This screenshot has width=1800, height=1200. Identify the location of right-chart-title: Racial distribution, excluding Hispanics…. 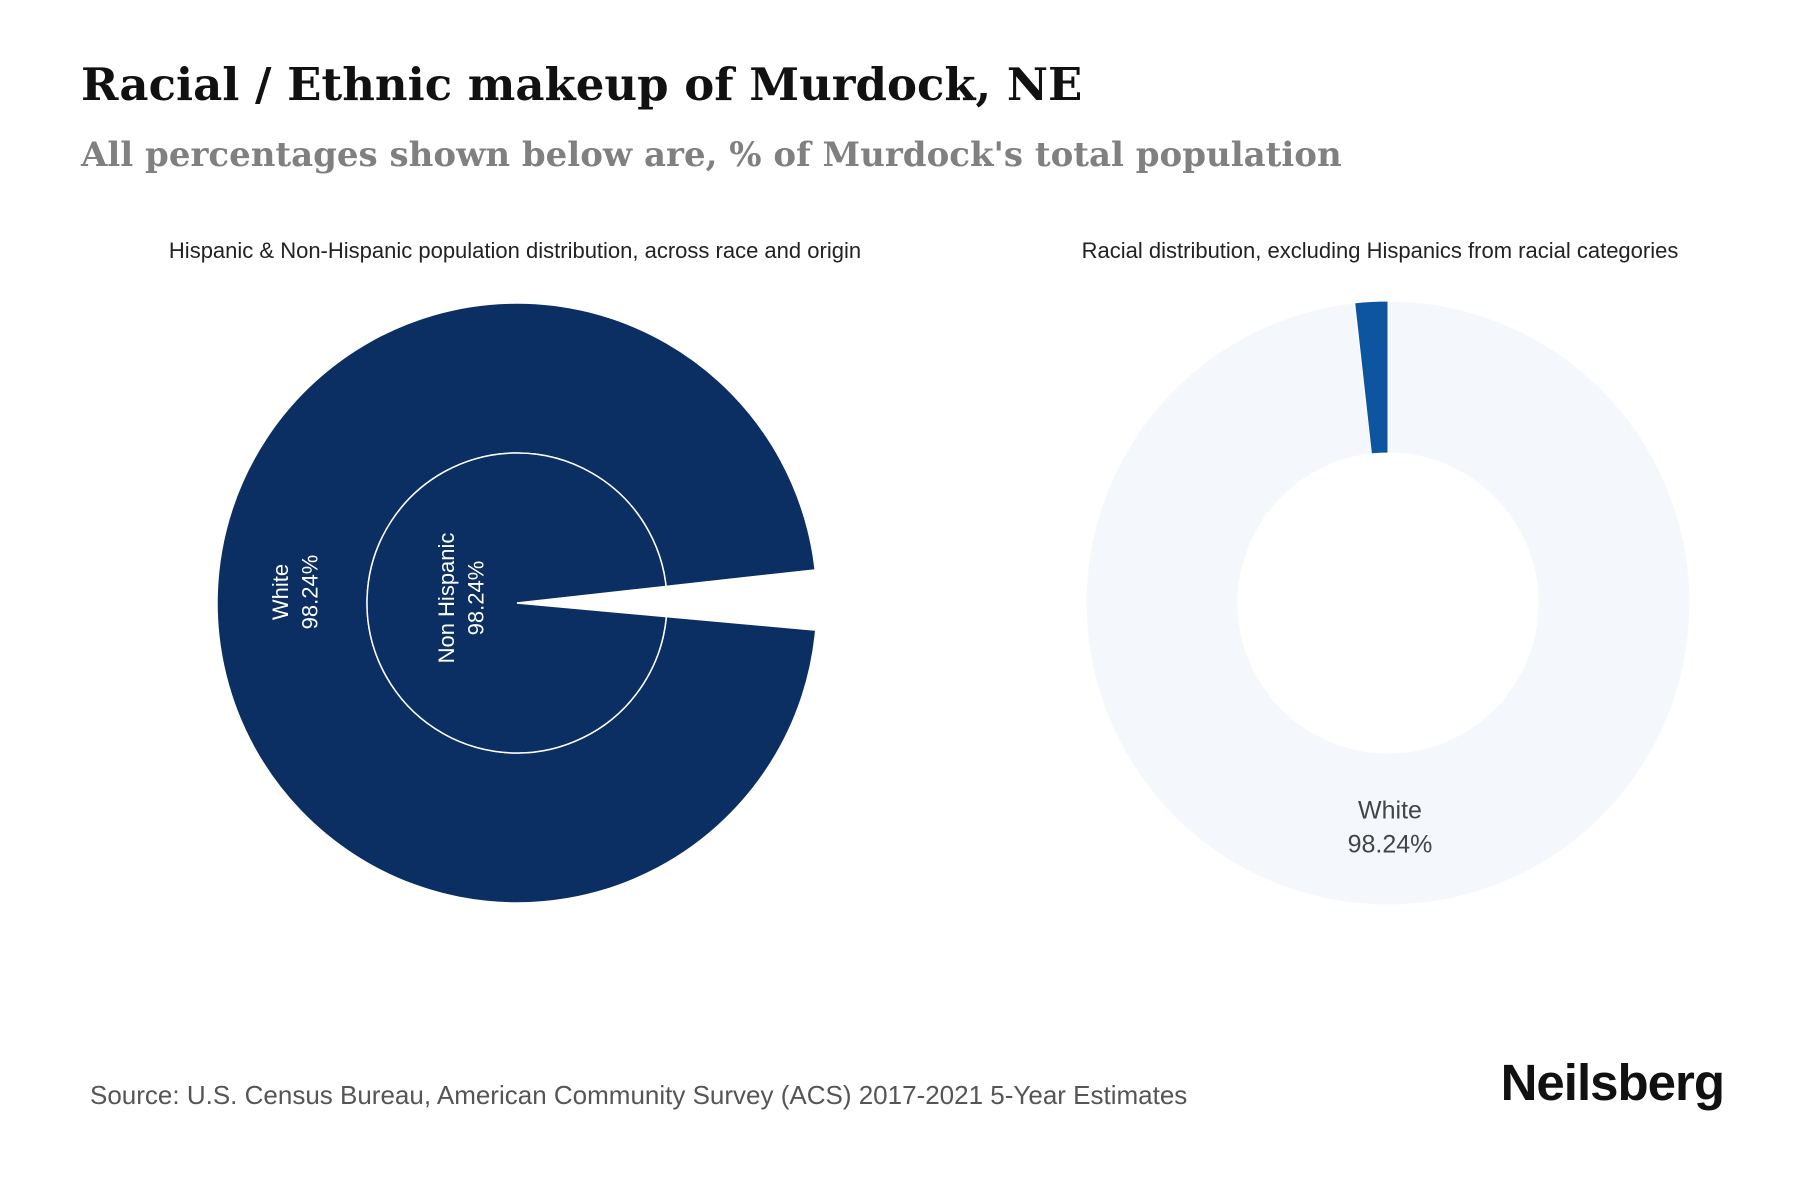
(1380, 250).